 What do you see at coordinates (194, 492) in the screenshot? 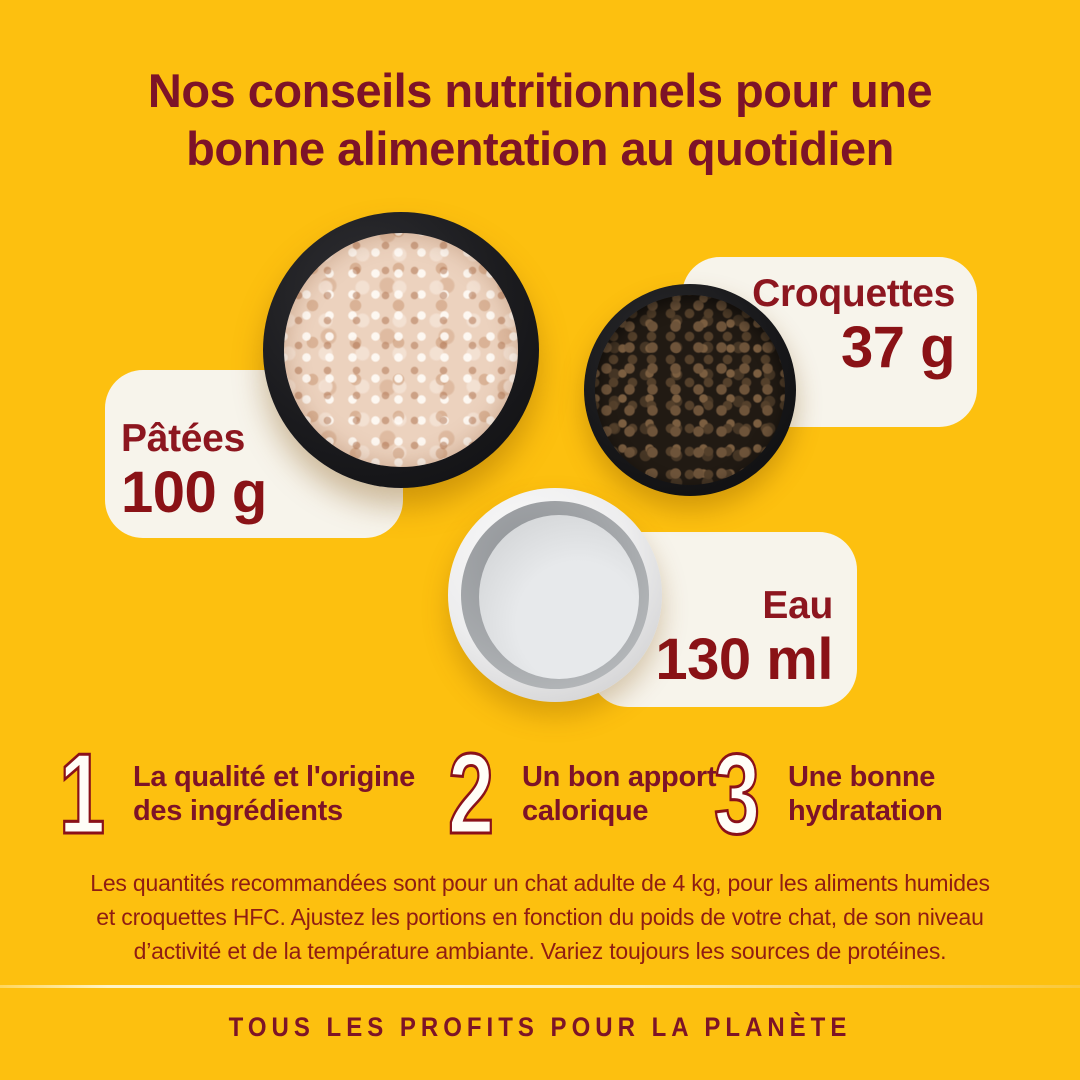
I see `pate-amount: 100 g` at bounding box center [194, 492].